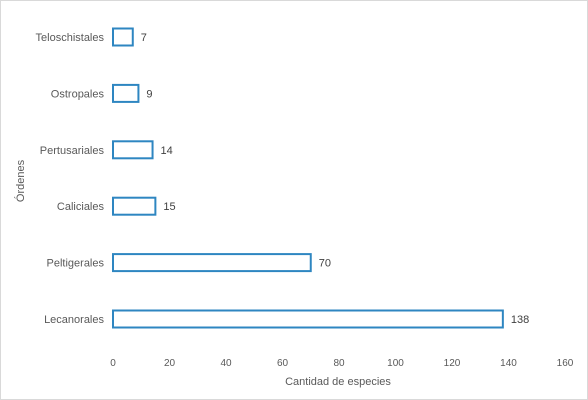 The width and height of the screenshot is (588, 400). I want to click on x-tick-label: 0, so click(113, 363).